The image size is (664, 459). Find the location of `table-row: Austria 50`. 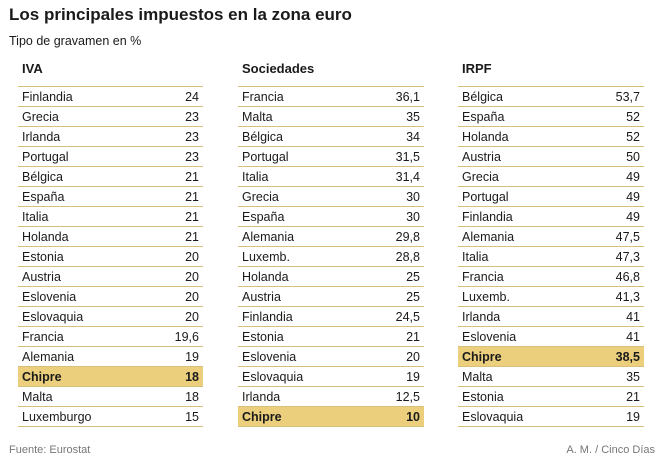

table-row: Austria 50 is located at coordinates (551, 157).